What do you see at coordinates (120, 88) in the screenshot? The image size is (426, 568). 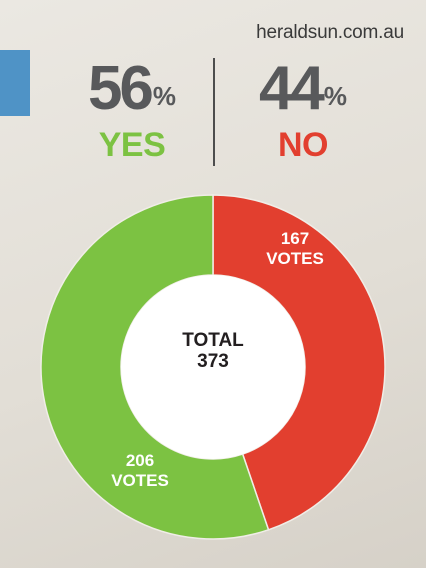 I see `yes-percent-value: 56` at bounding box center [120, 88].